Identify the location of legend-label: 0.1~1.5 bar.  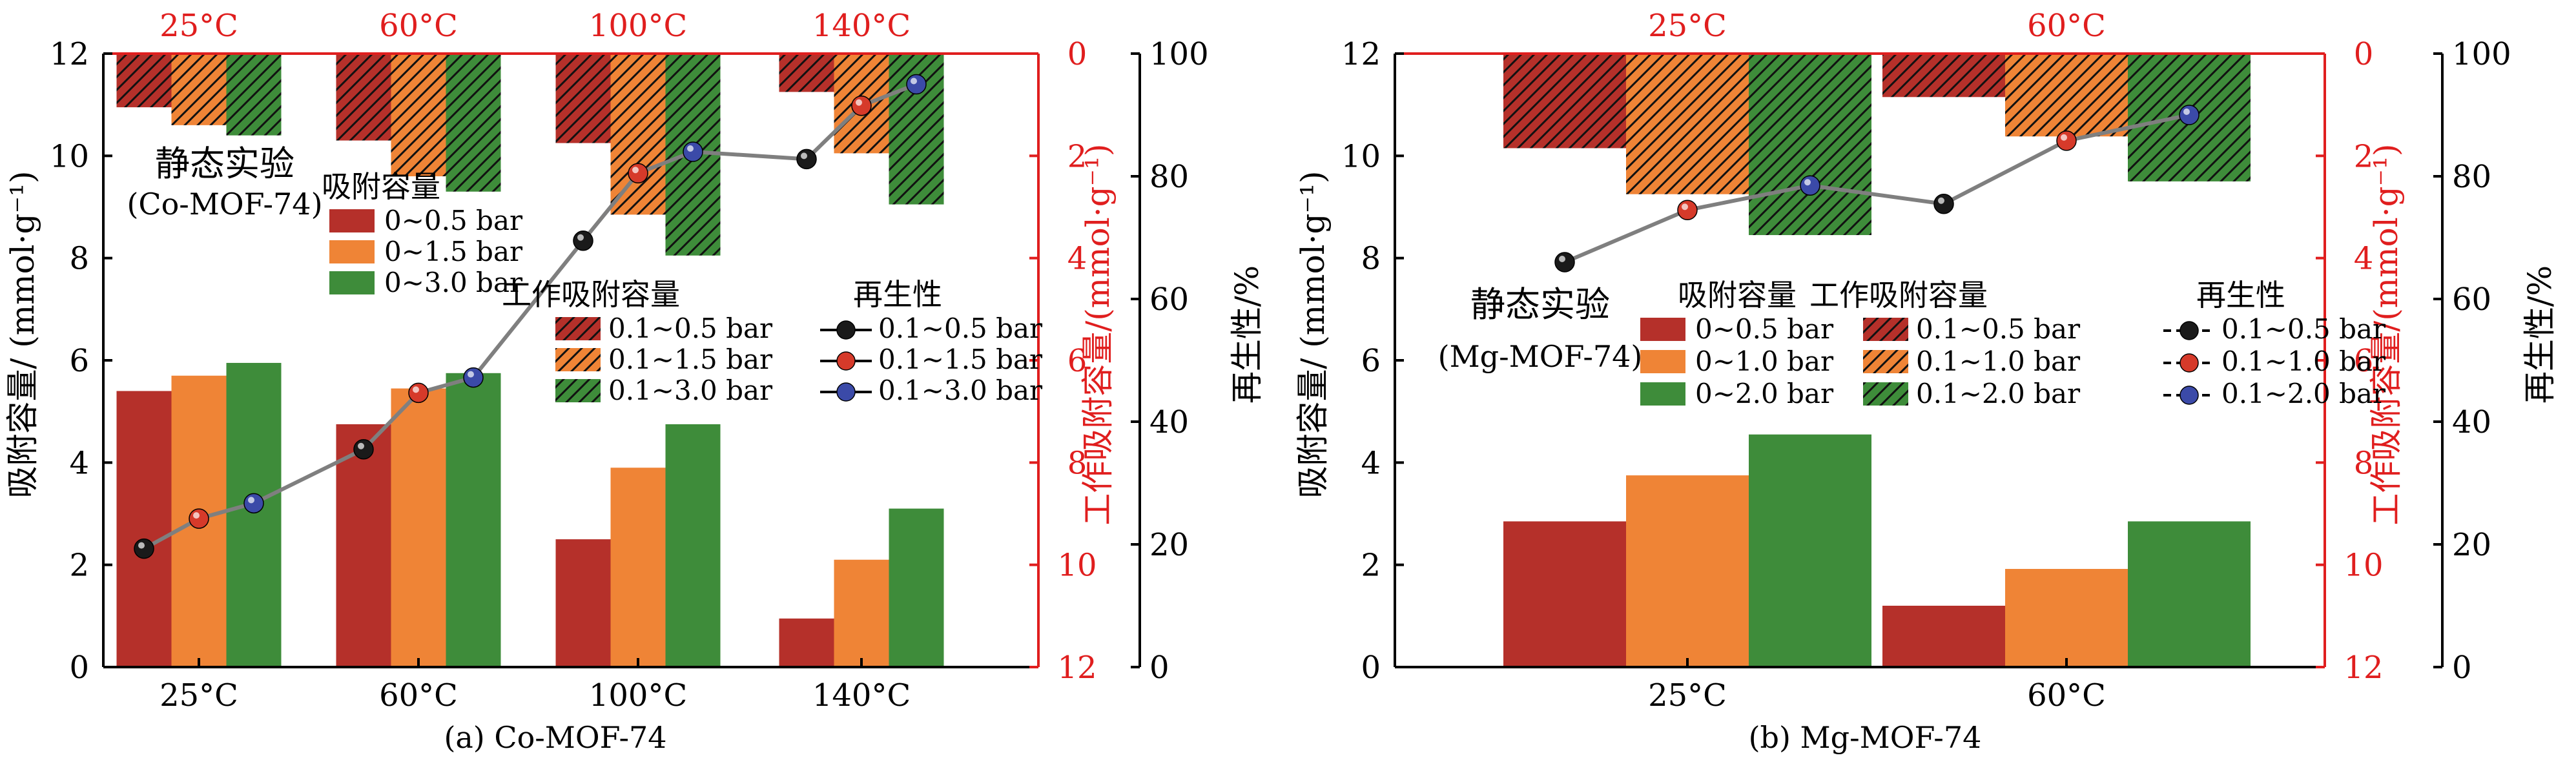
(960, 360).